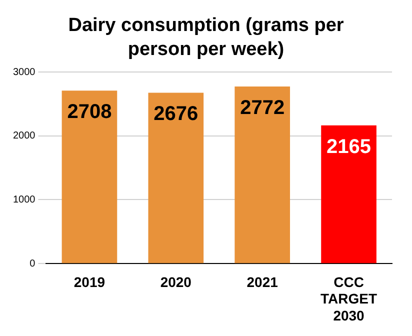 Image resolution: width=412 pixels, height=336 pixels. What do you see at coordinates (24, 72) in the screenshot?
I see `y-tick-label: 3000` at bounding box center [24, 72].